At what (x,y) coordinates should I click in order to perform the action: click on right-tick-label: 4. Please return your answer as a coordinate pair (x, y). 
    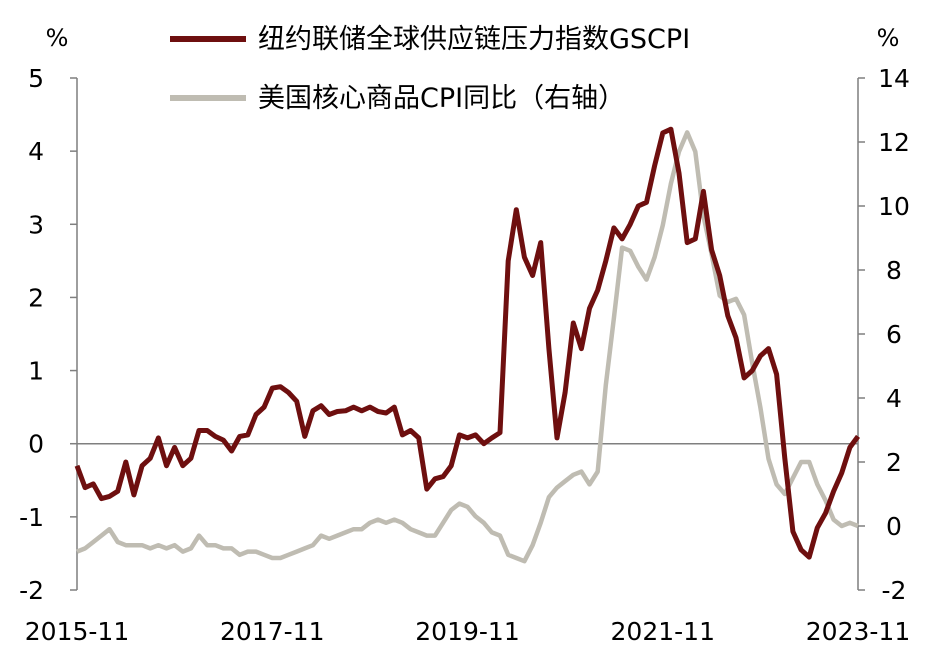
    Looking at the image, I should click on (894, 398).